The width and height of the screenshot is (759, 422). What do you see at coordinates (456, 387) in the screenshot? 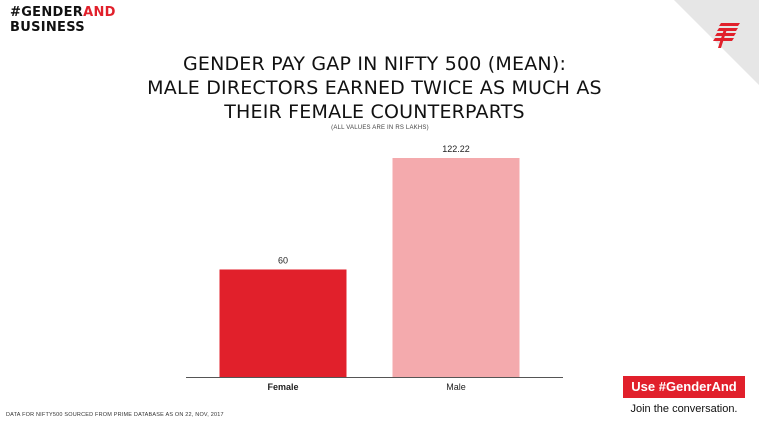
I see `tick-label-male: Male` at bounding box center [456, 387].